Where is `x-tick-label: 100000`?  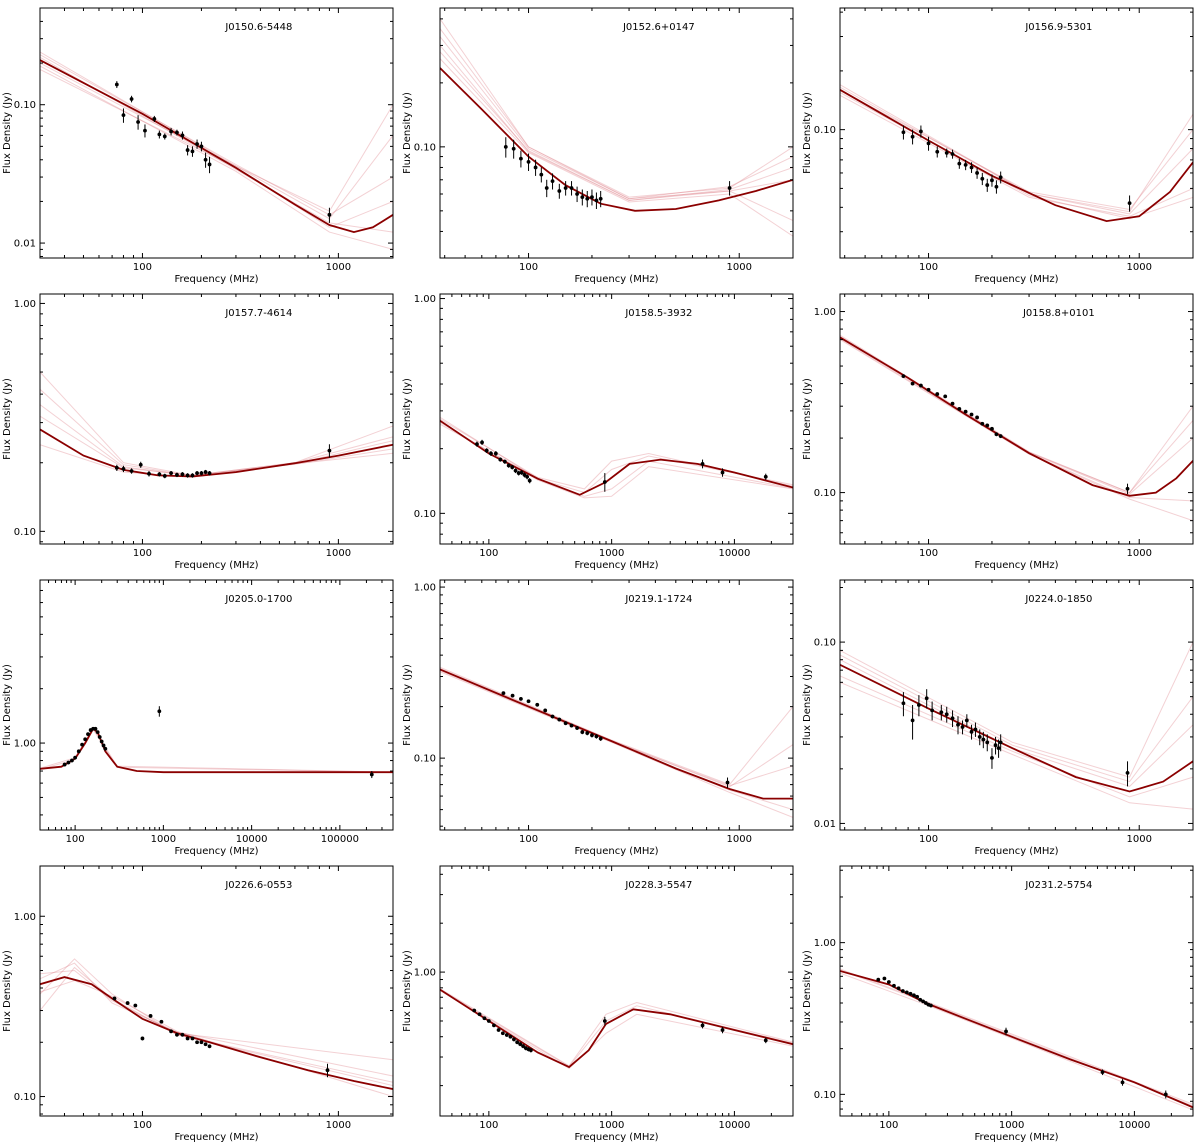
x-tick-label: 100000 is located at coordinates (340, 839).